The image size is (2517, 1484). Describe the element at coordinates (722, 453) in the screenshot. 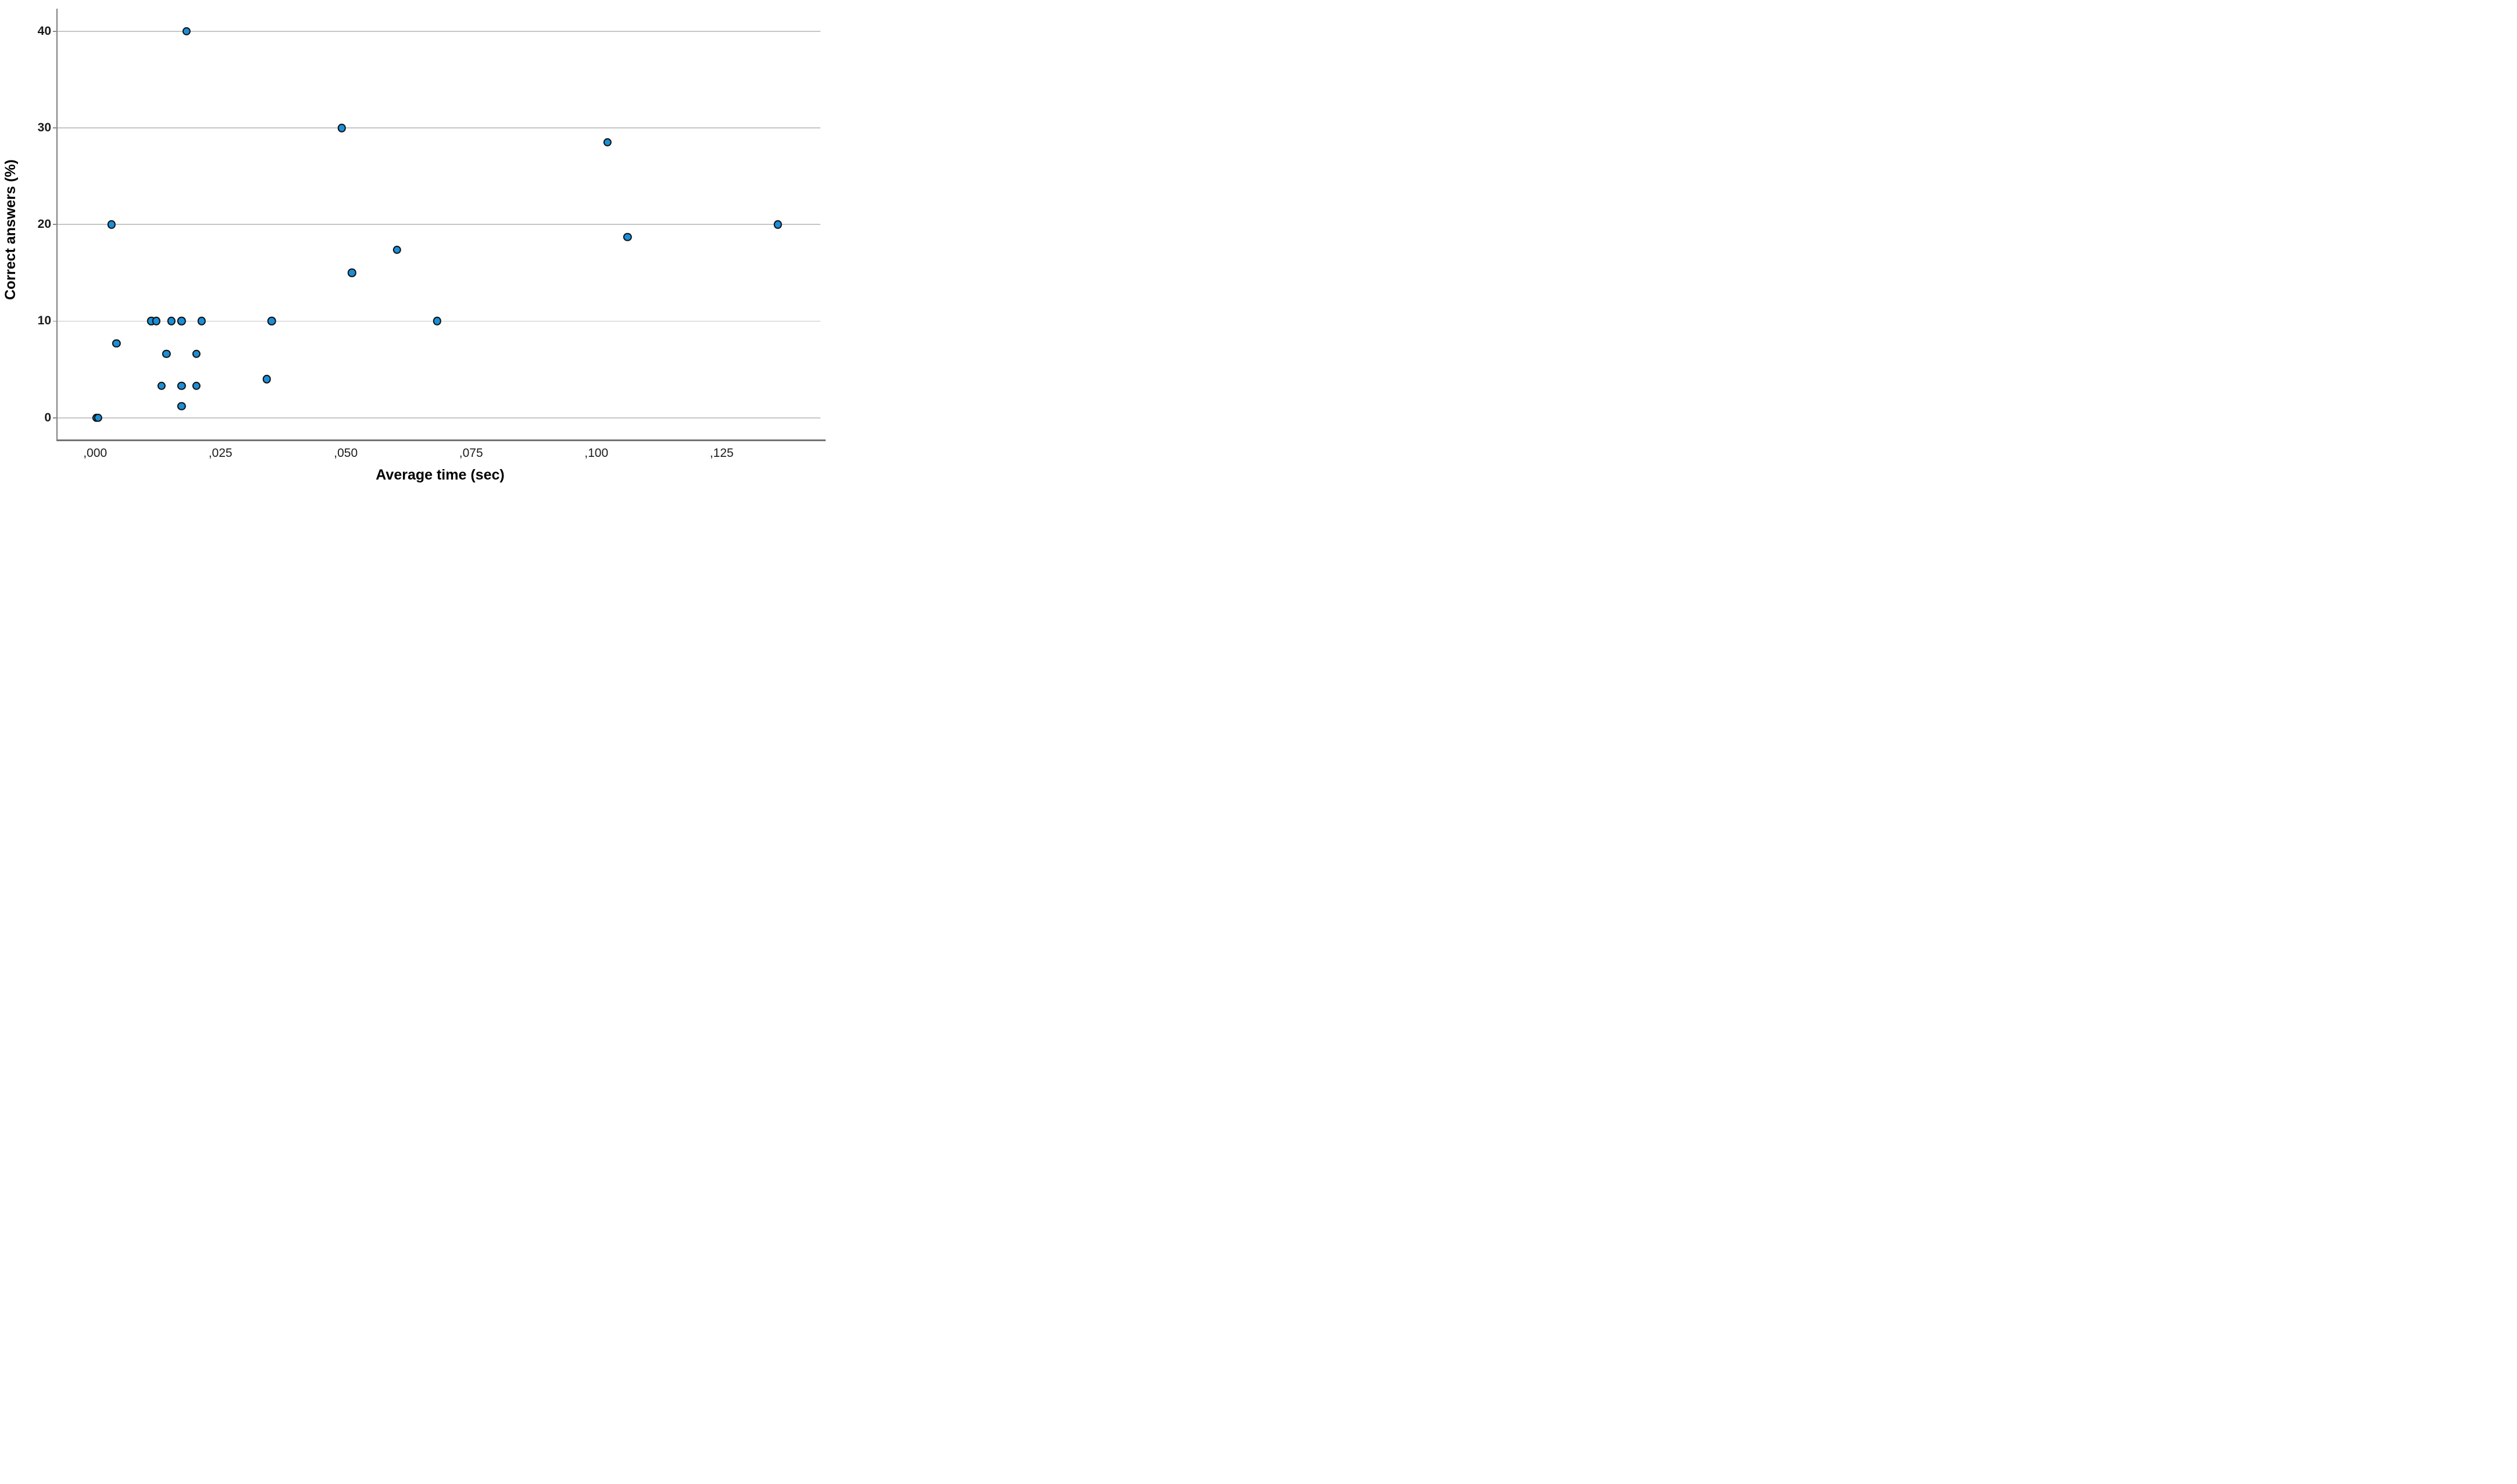

I see `x-tick-label-125: ,125` at that location.